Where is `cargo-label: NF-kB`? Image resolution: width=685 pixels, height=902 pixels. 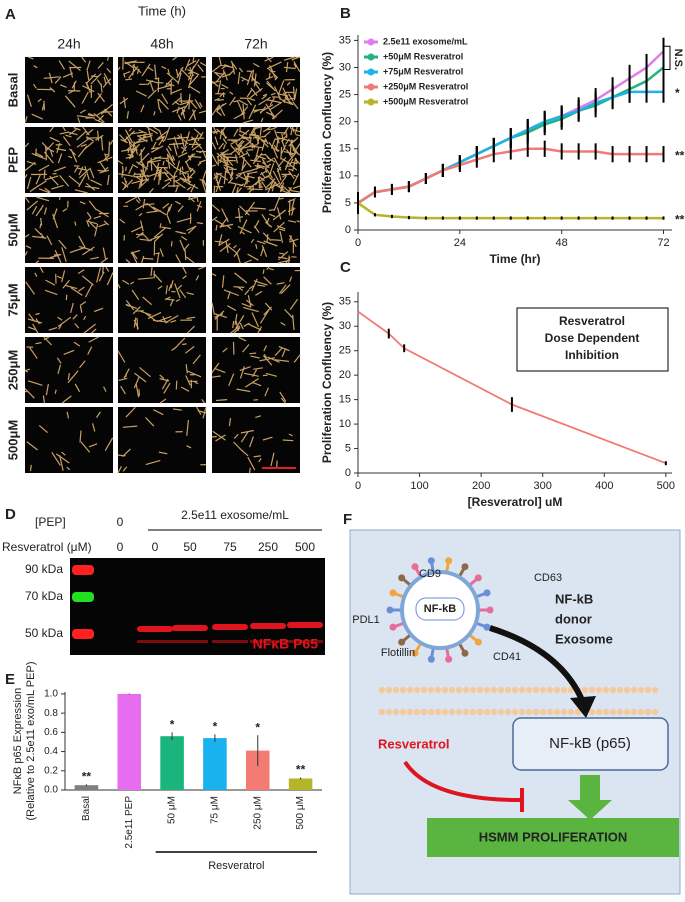 cargo-label: NF-kB is located at coordinates (440, 609).